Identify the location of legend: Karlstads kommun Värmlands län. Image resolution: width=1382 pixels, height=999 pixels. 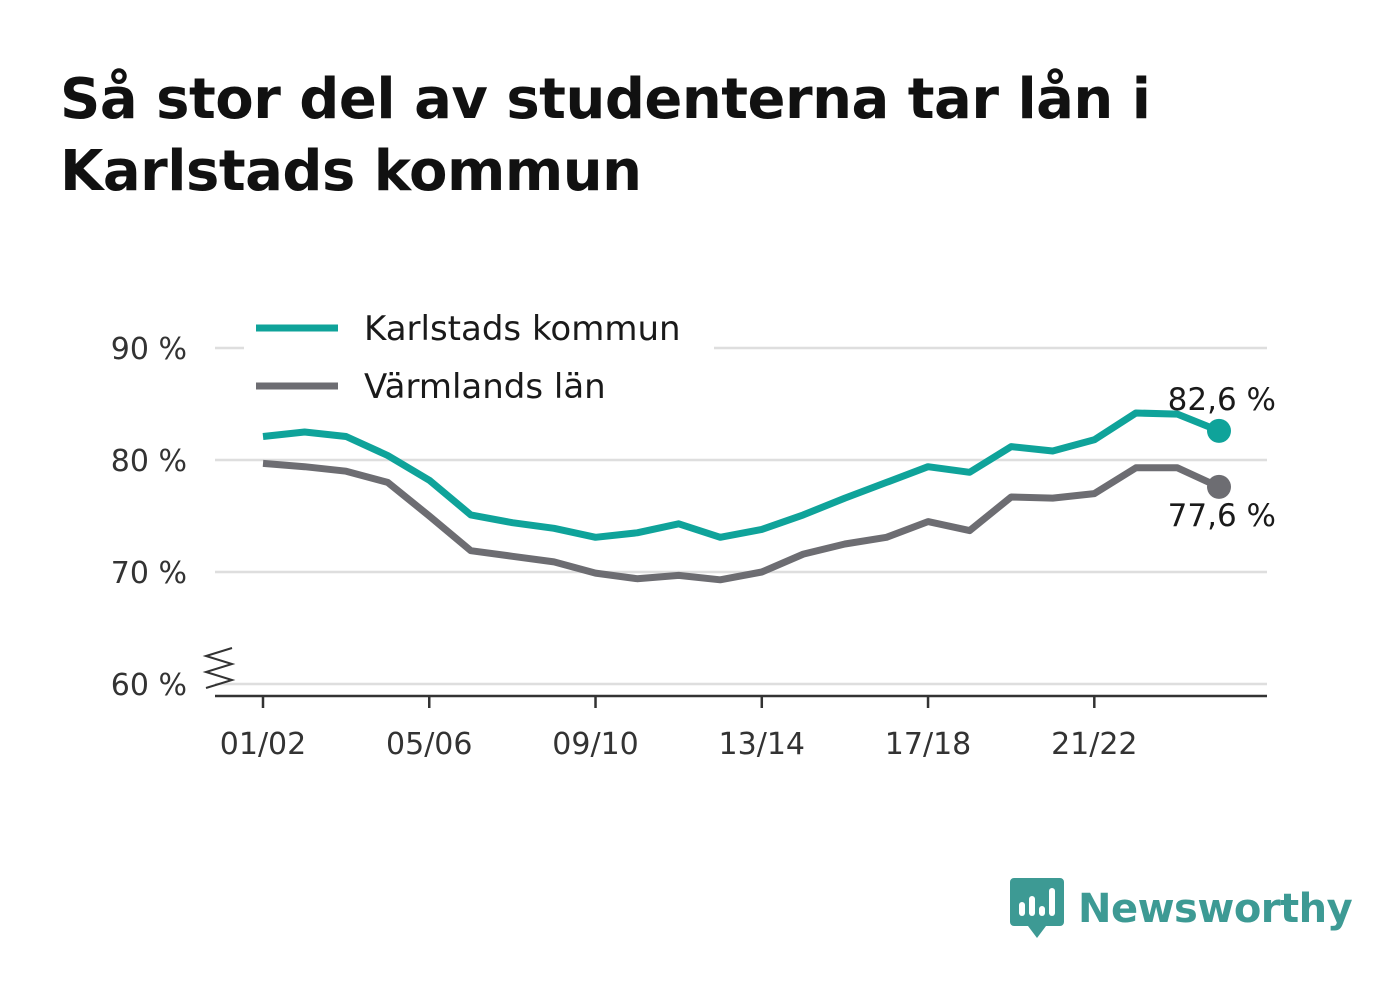
(479, 360).